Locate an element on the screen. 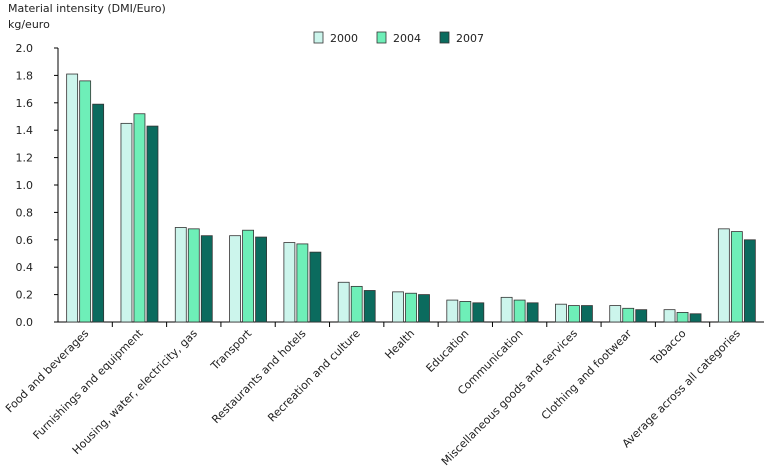  category-label: Restaurants and hotels is located at coordinates (258, 376).